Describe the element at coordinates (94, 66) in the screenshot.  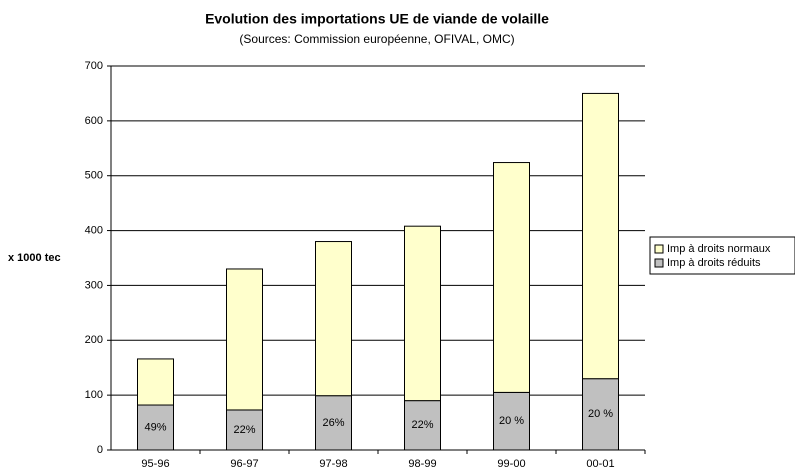
I see `y-tick-label: 700` at that location.